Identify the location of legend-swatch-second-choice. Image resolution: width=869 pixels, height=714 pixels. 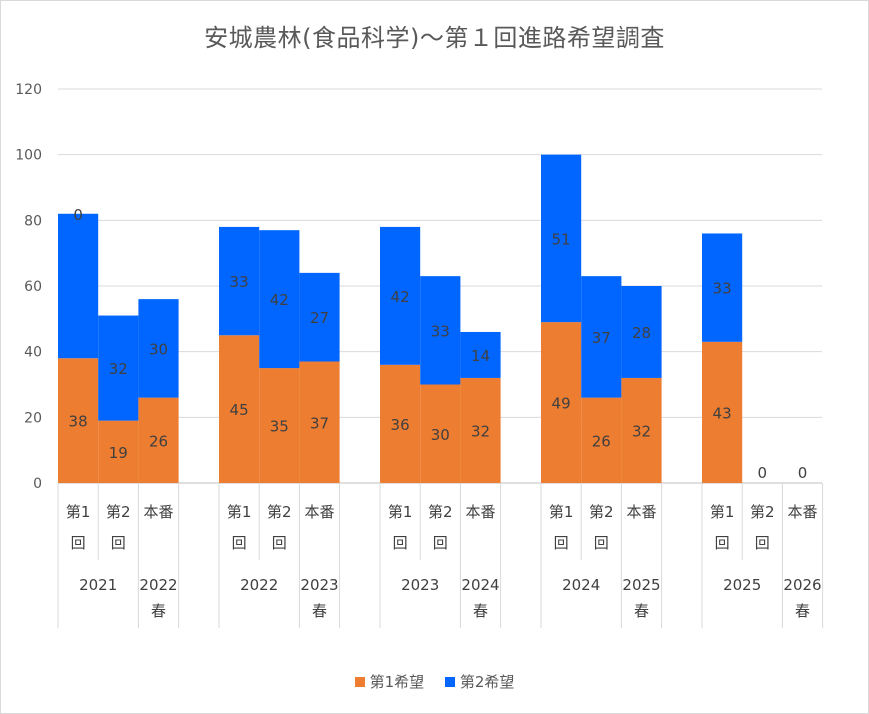
(449, 681).